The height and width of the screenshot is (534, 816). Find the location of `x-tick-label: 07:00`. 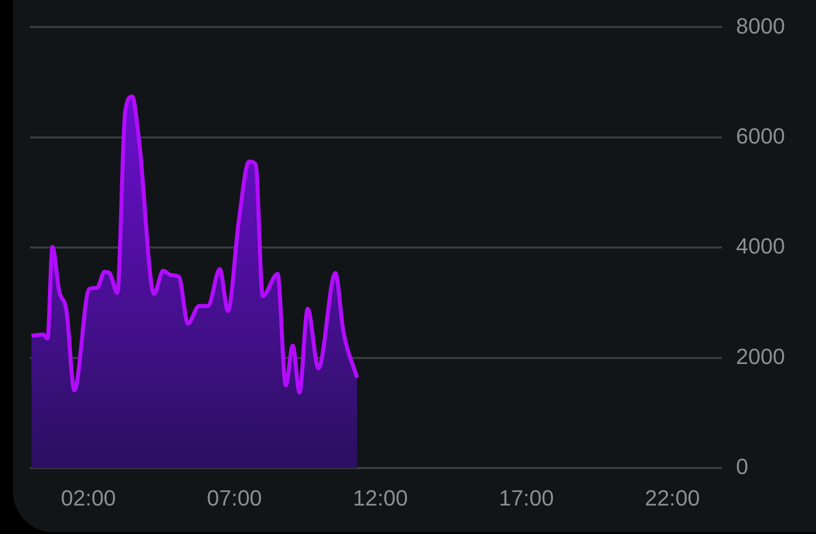

x-tick-label: 07:00 is located at coordinates (234, 497).